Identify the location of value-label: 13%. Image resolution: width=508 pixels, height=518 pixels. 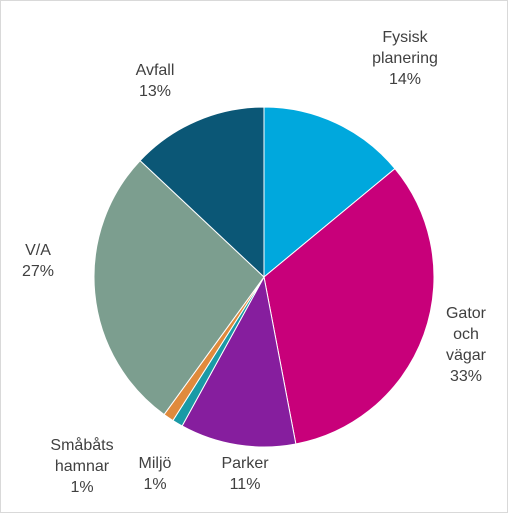
(155, 91).